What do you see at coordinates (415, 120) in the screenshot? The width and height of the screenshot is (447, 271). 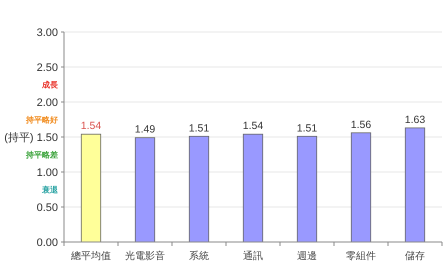 I see `data-label: 1.63` at bounding box center [415, 120].